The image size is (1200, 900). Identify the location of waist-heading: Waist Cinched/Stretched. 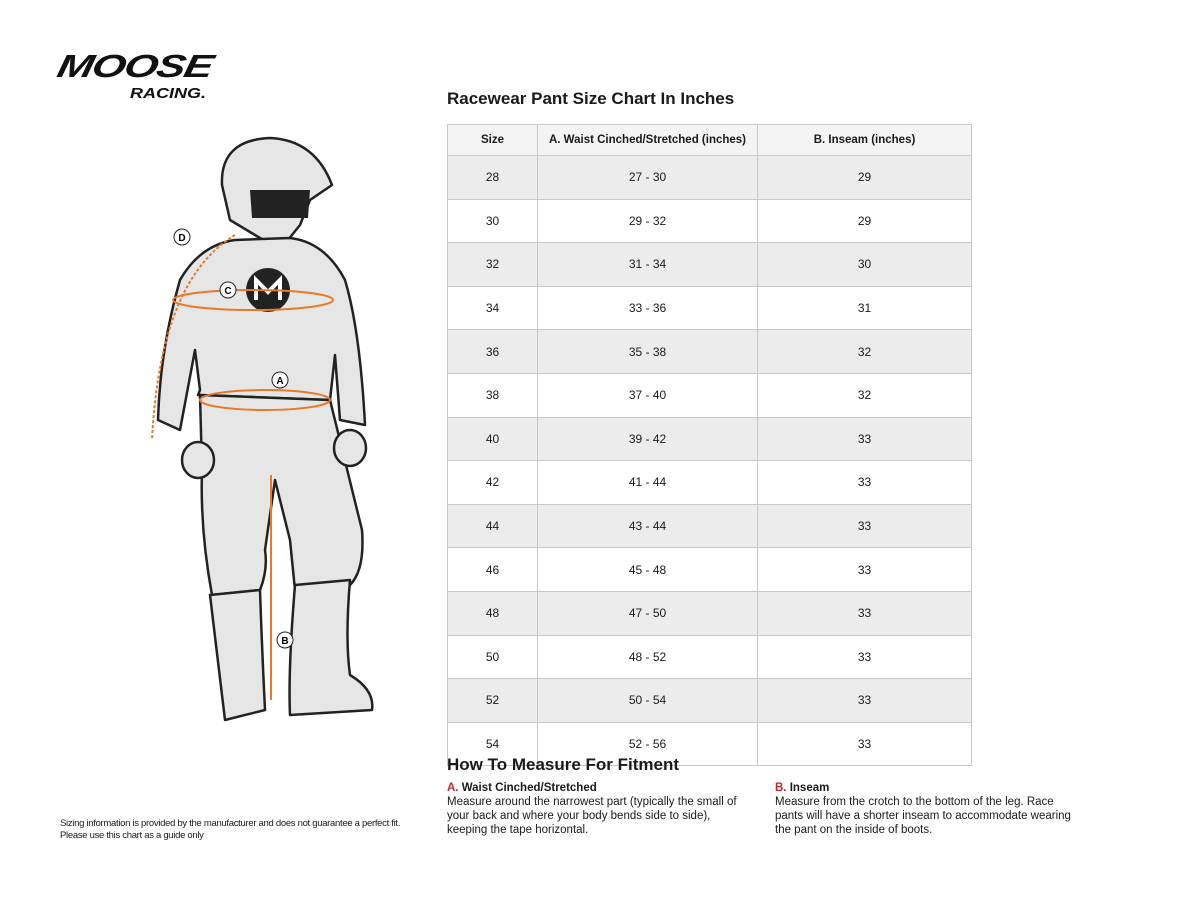
(529, 788).